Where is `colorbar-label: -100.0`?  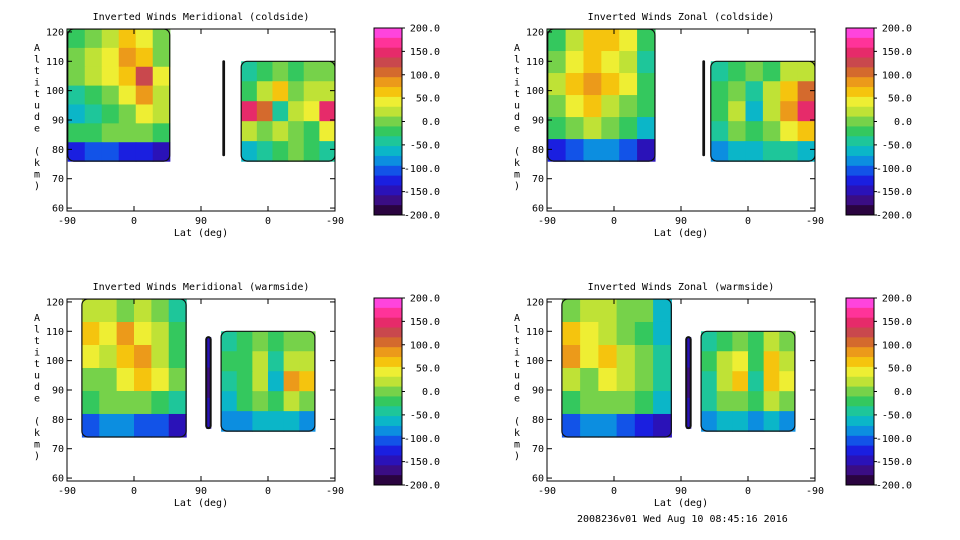
colorbar-label: -100.0 is located at coordinates (894, 169).